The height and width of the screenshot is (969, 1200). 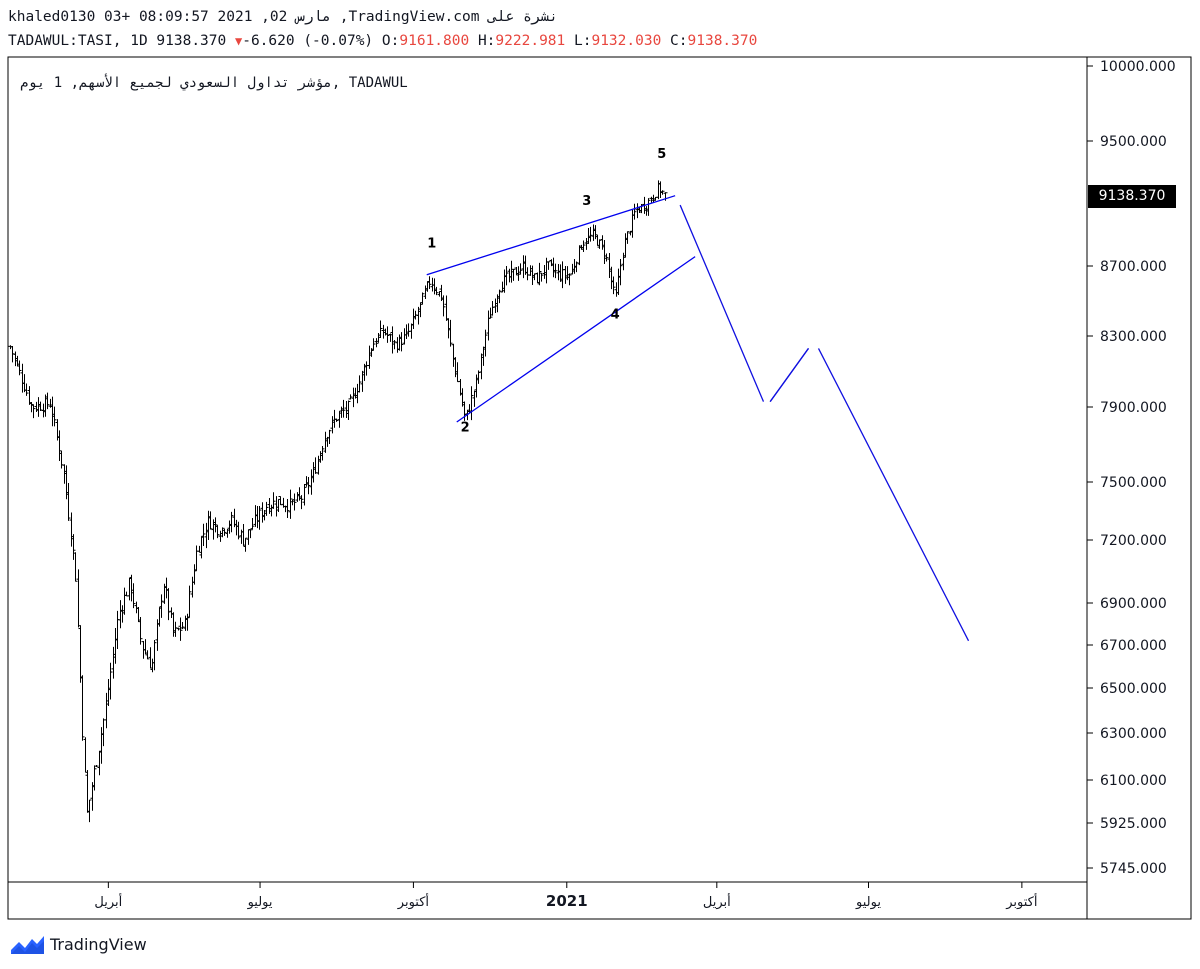 I want to click on y-tick-label: 9500.000, so click(x=1133, y=142).